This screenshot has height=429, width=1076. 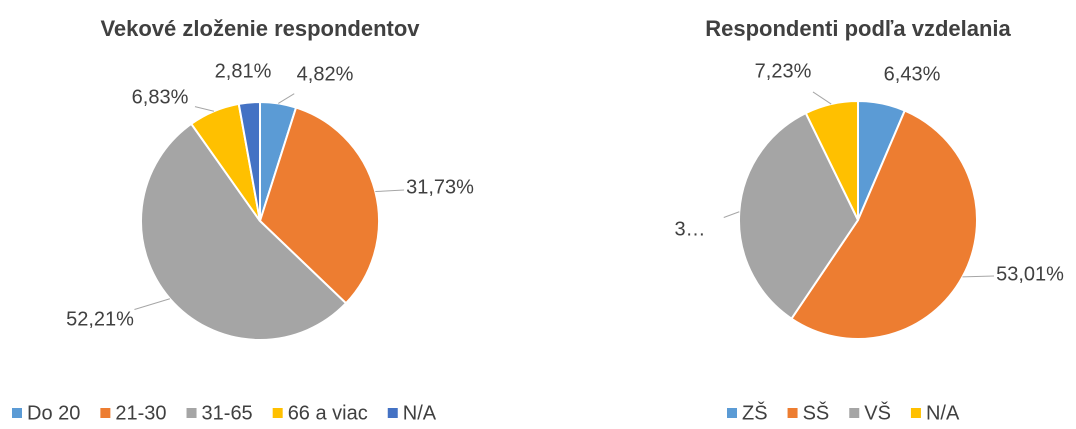 What do you see at coordinates (325, 74) in the screenshot?
I see `data-label: 4,82%` at bounding box center [325, 74].